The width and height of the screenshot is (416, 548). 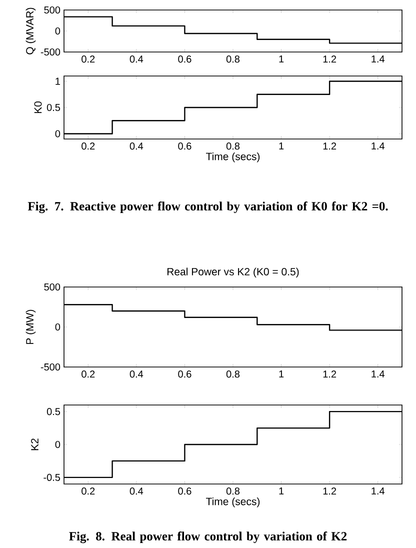 I want to click on y-tick-label: 1, so click(x=58, y=81).